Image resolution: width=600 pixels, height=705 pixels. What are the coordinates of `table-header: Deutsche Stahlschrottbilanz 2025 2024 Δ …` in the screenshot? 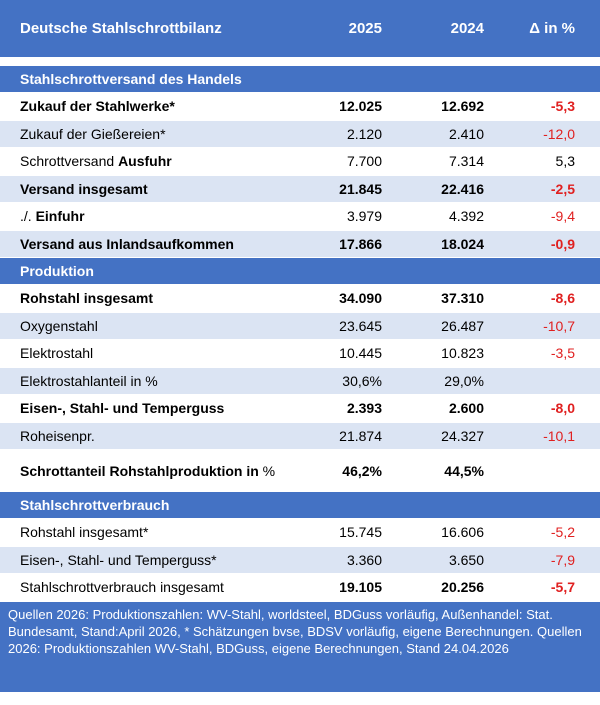 It's located at (300, 29).